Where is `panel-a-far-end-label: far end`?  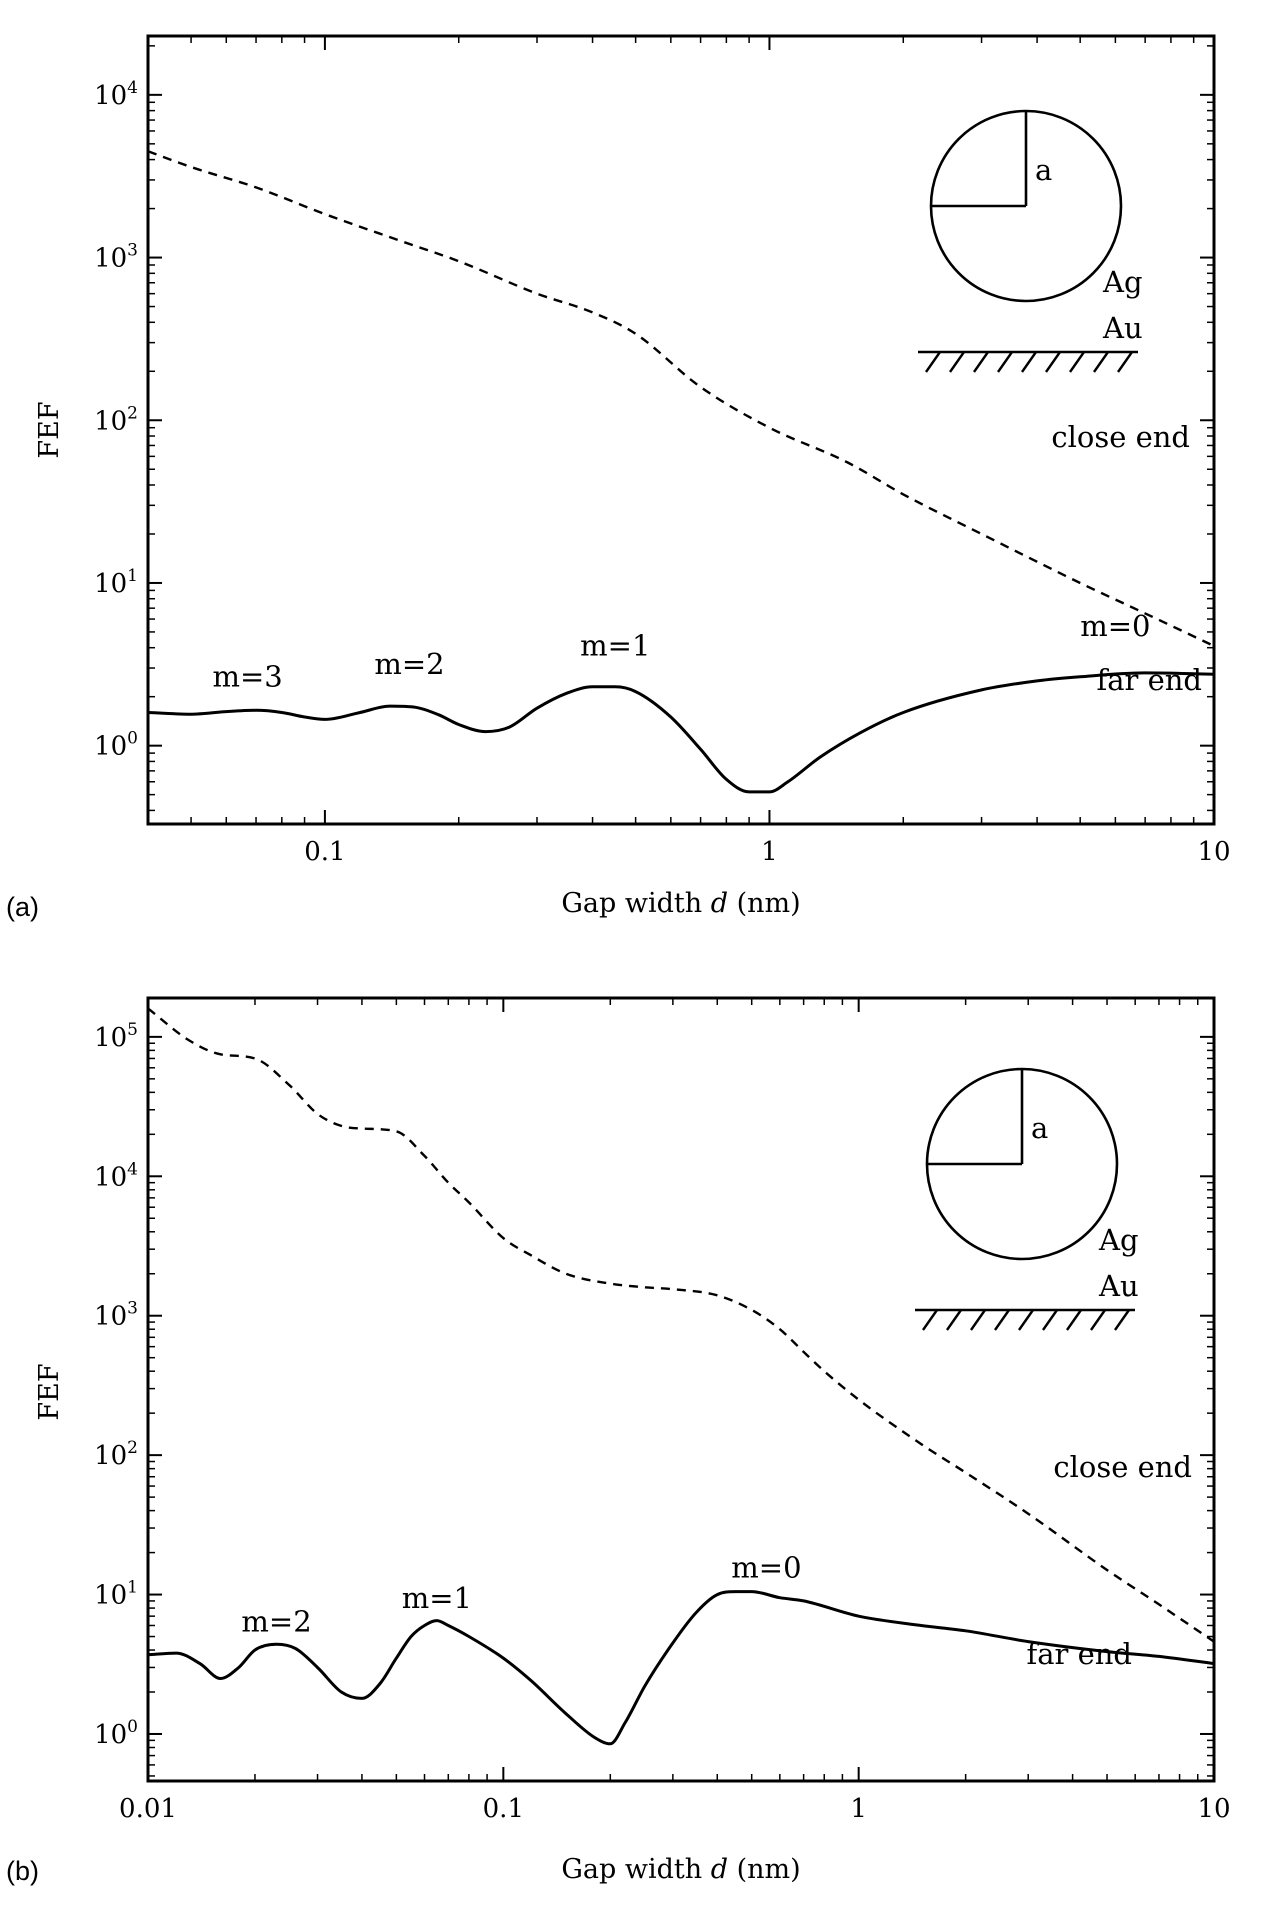
panel-a-far-end-label: far end is located at coordinates (1149, 680).